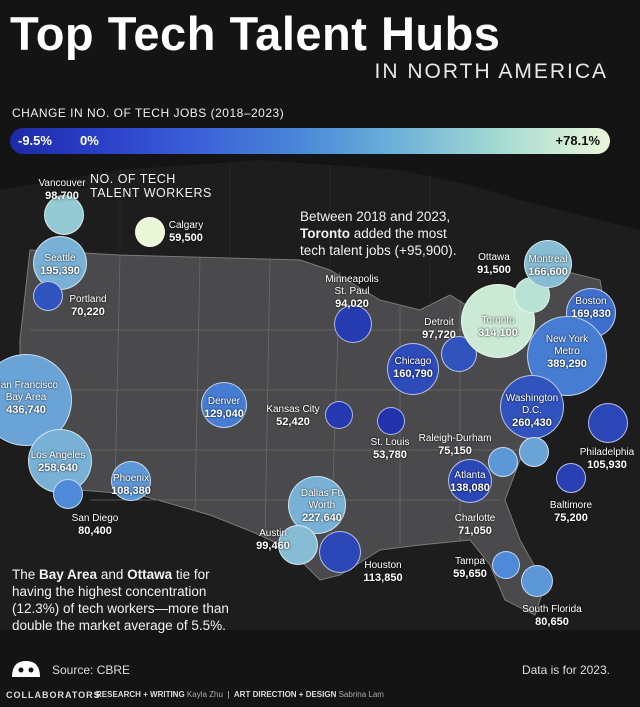 The width and height of the screenshot is (640, 707). Describe the element at coordinates (353, 324) in the screenshot. I see `bubble-minneapolis` at that location.